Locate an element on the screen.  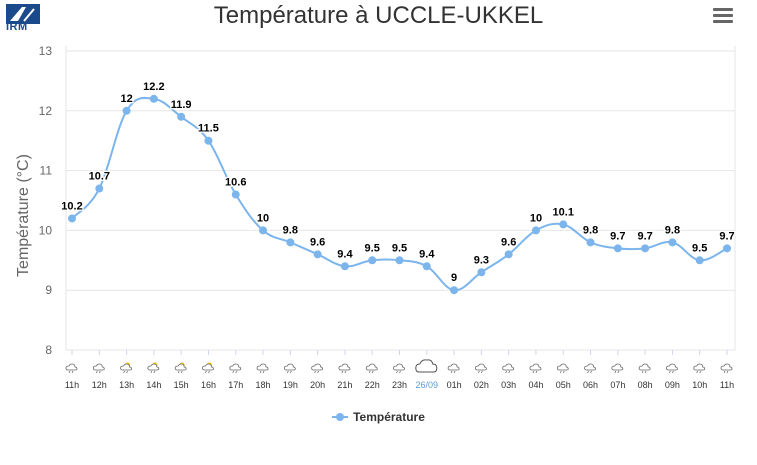
y-axis-label: Température (°C) is located at coordinates (23, 215).